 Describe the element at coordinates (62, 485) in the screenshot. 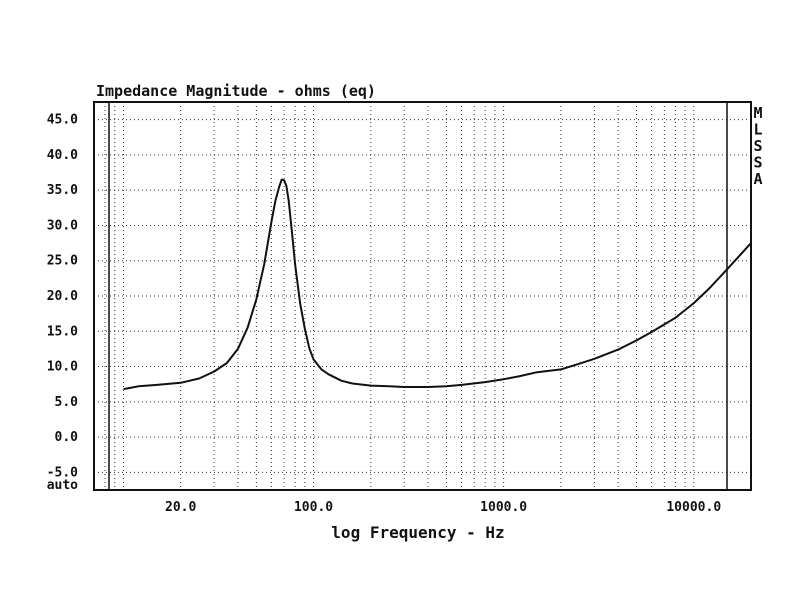

I see `y-tick-label-auto: auto` at that location.